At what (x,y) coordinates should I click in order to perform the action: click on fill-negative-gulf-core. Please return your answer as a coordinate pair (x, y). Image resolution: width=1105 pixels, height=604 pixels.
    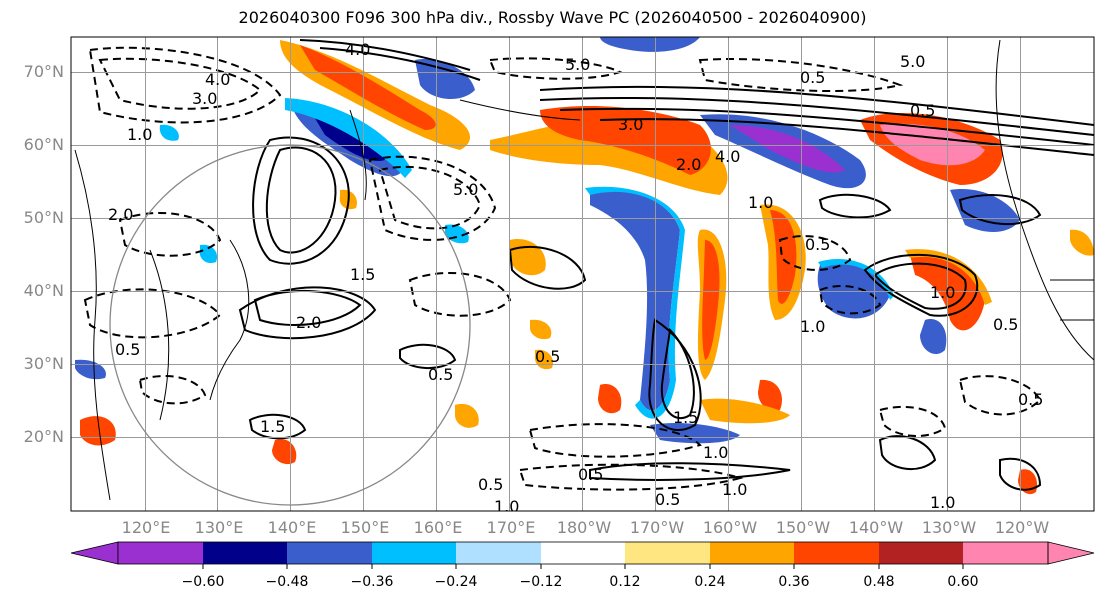
    Looking at the image, I should click on (787, 149).